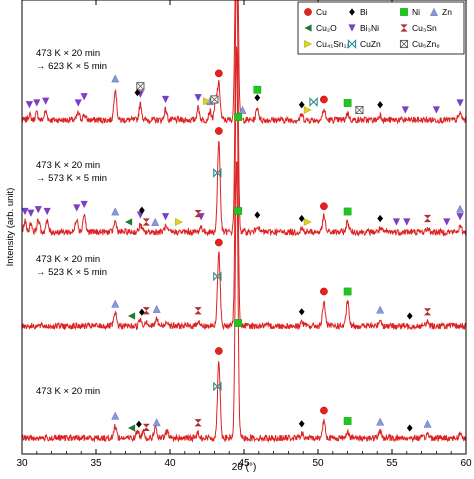  I want to click on legend-label: Cu, so click(321, 12).